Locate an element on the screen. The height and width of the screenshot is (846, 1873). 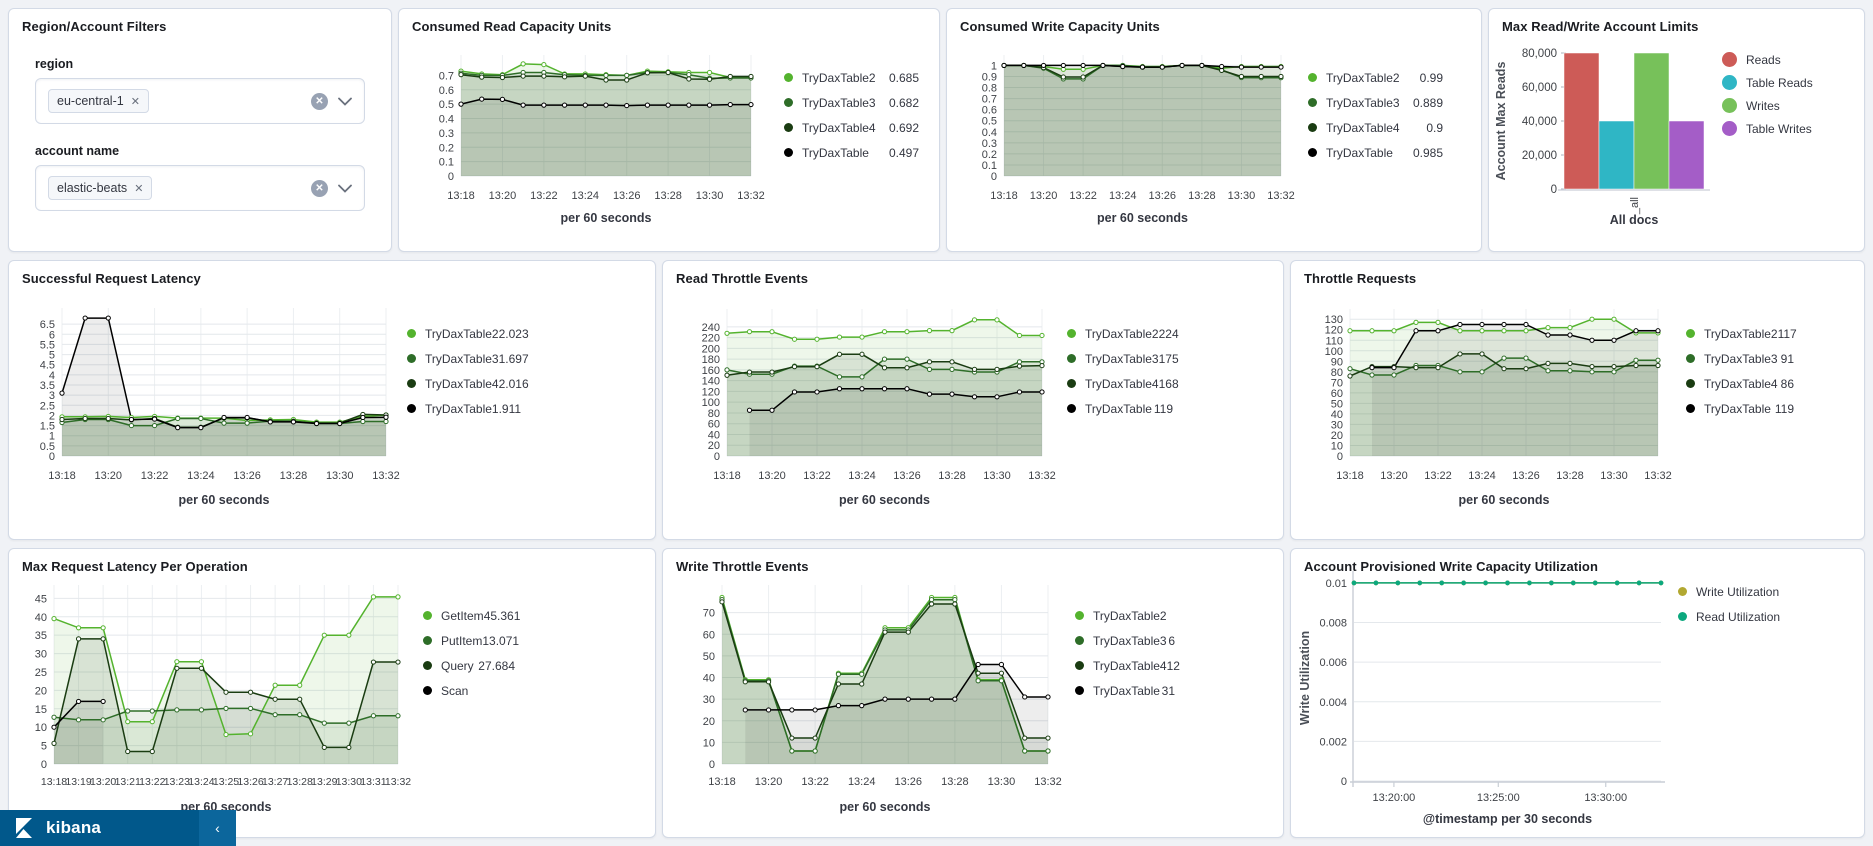
region-combobox: eu-central-1 ✕ ✕ is located at coordinates (200, 101).